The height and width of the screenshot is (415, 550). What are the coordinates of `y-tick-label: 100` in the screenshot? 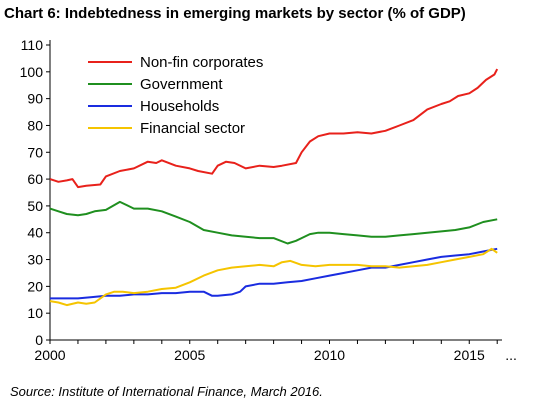 It's located at (32, 72).